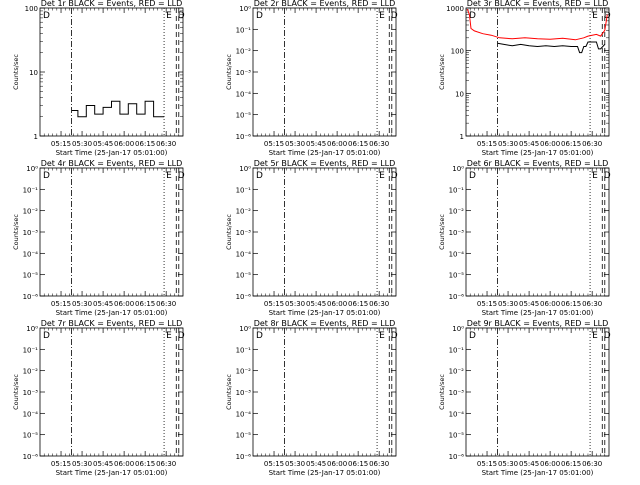  Describe the element at coordinates (36, 137) in the screenshot. I see `y-tick-label: 1` at that location.